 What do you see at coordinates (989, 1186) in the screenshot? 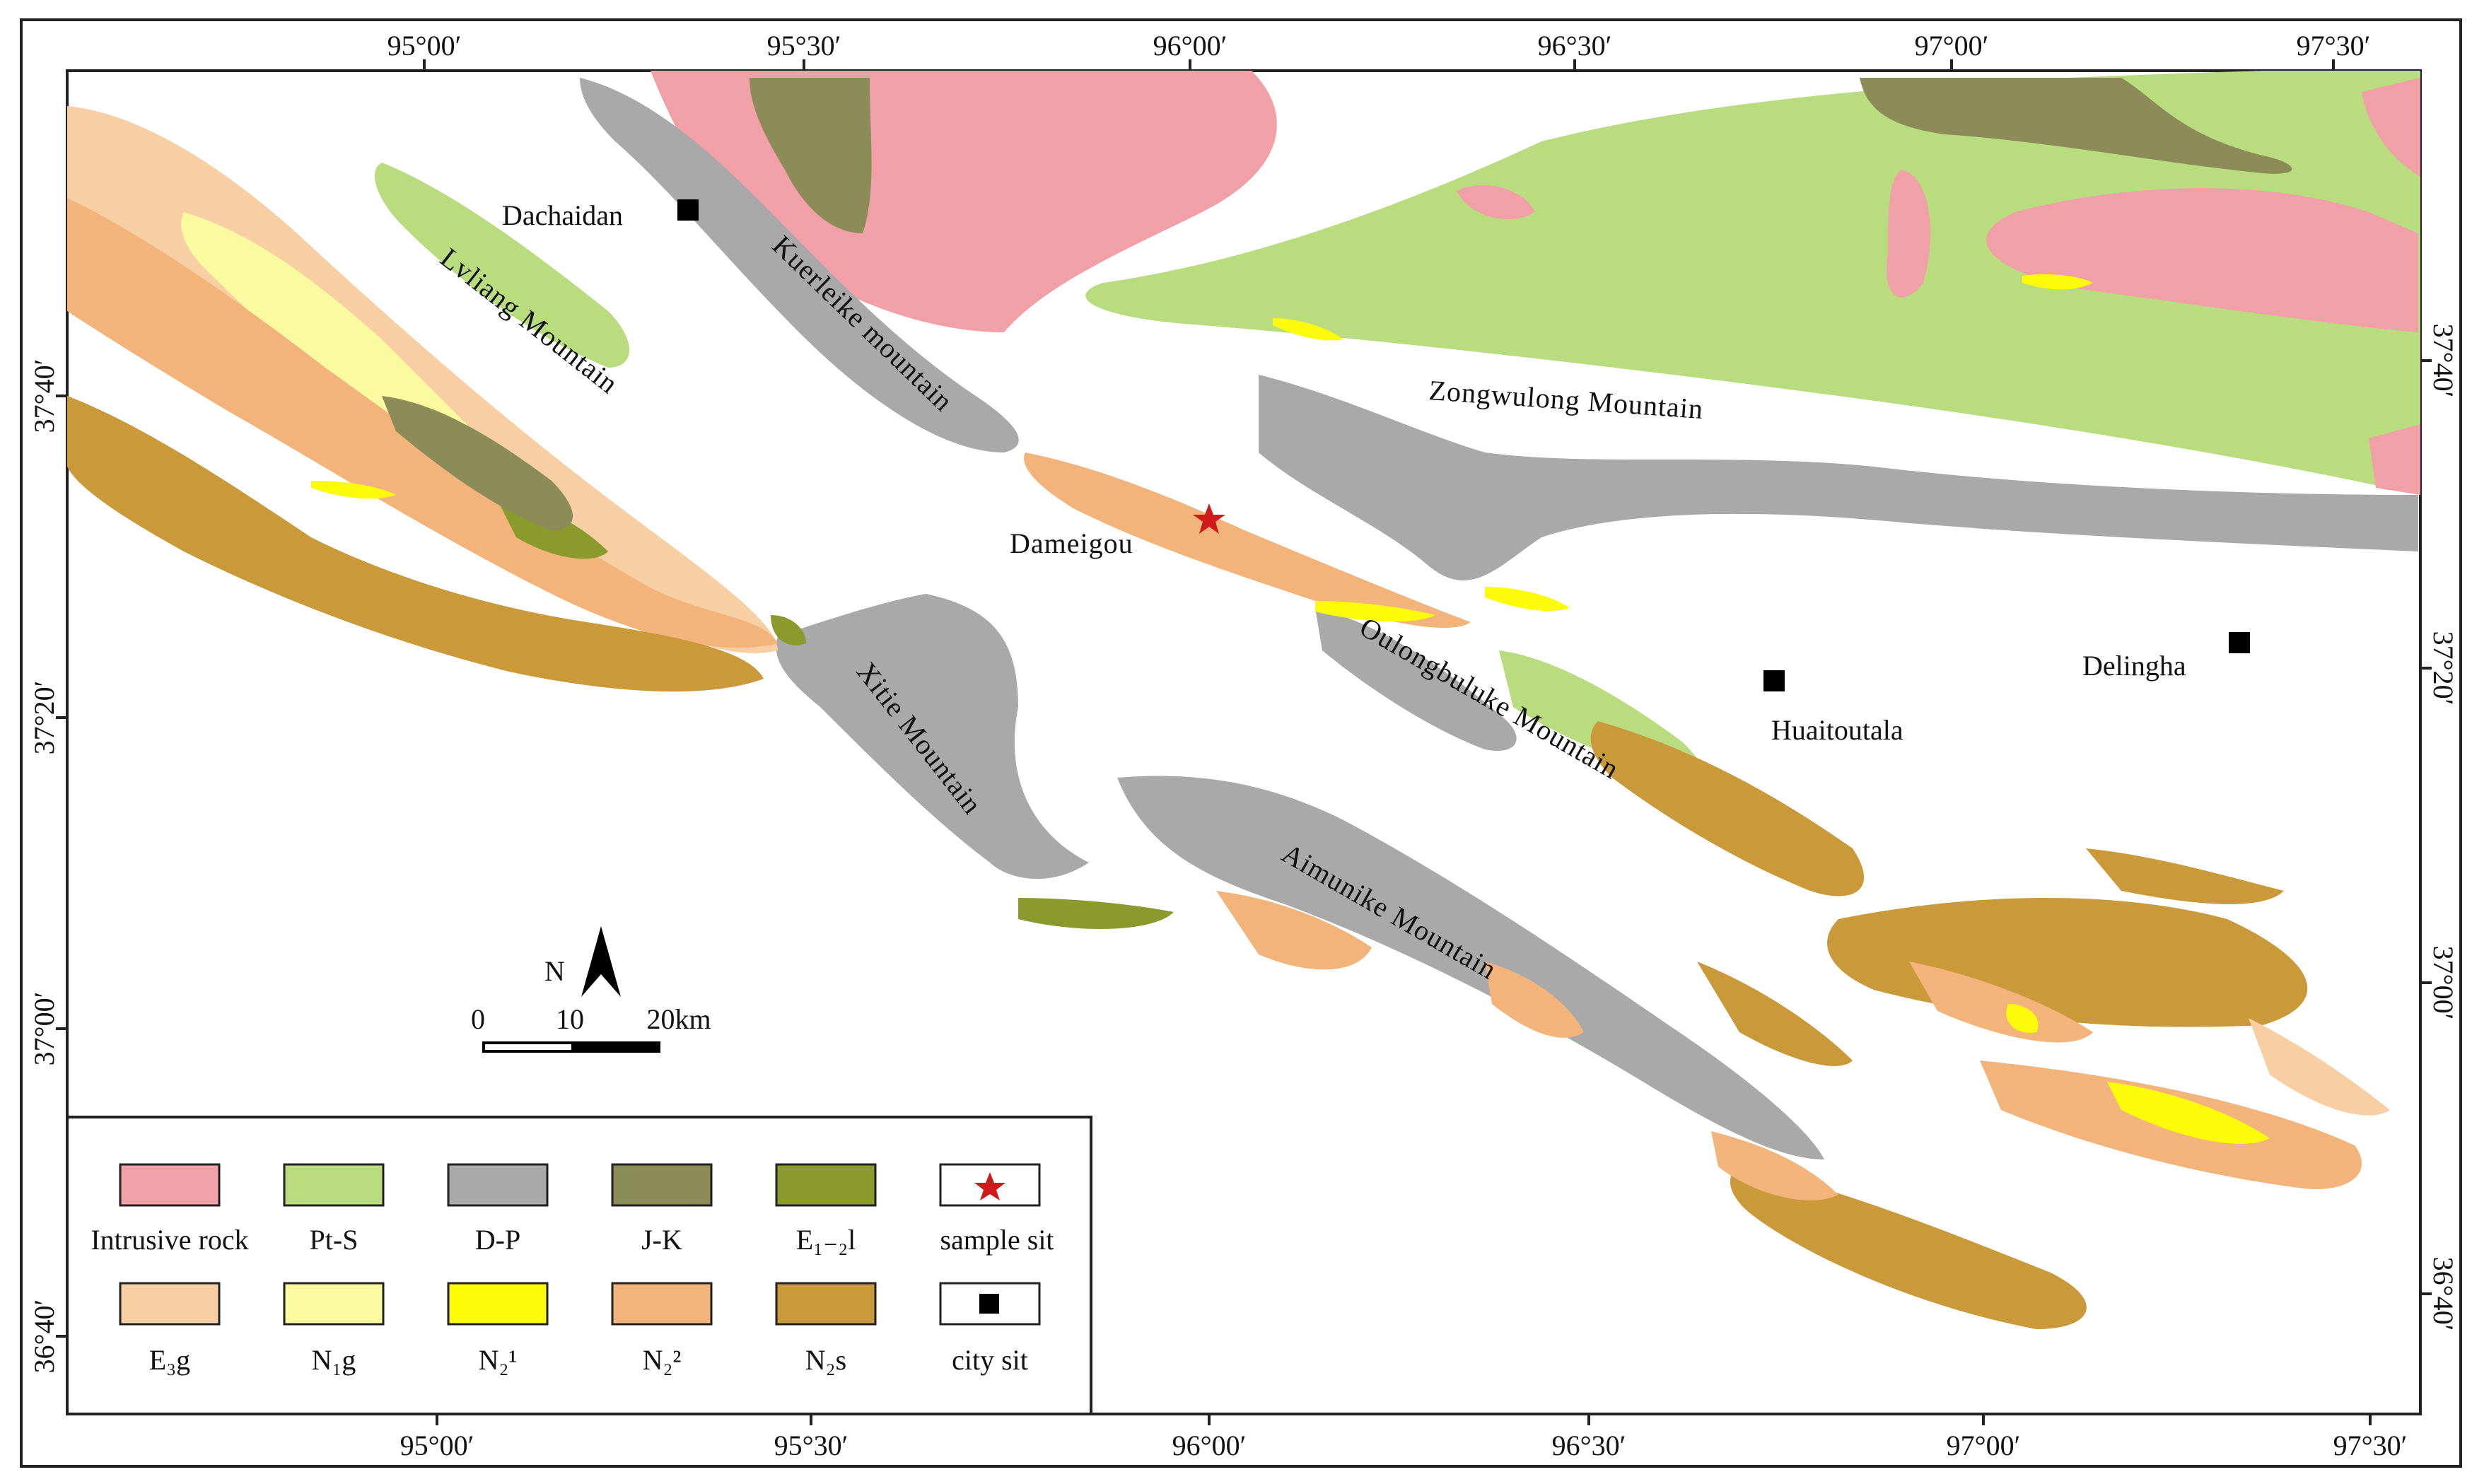
I see `legend-star-icon` at bounding box center [989, 1186].